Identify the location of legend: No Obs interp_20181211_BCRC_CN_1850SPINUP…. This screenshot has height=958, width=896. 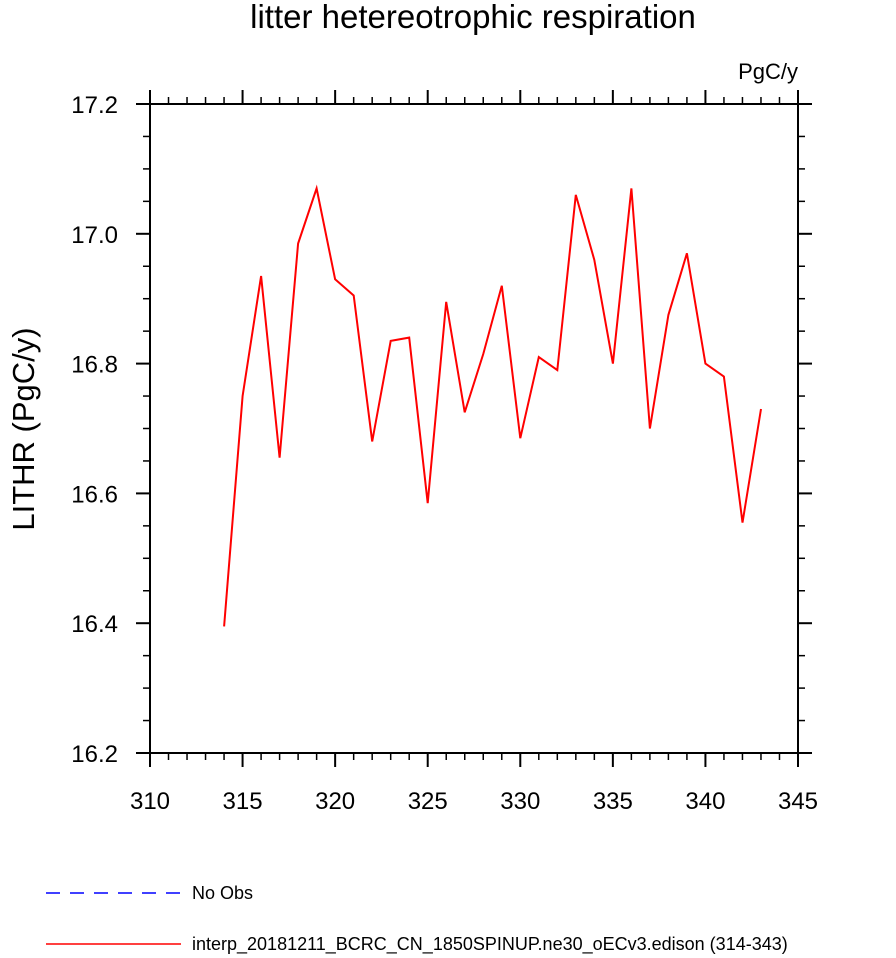
(417, 919).